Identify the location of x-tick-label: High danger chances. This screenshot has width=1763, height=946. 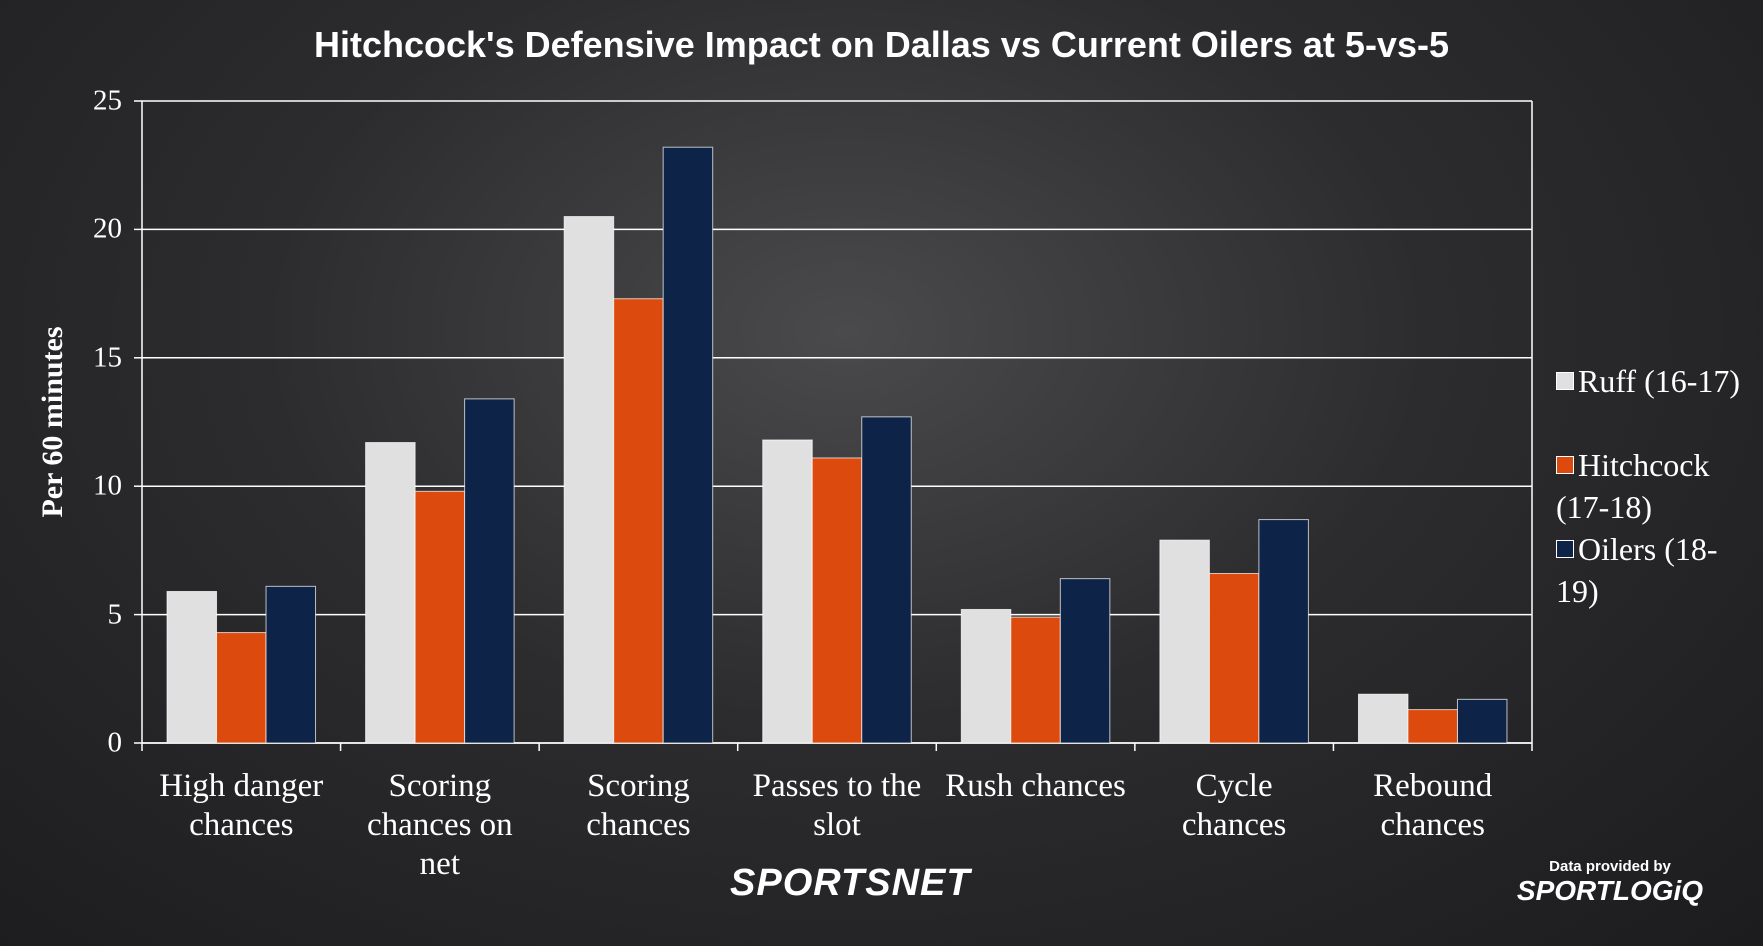
(241, 805).